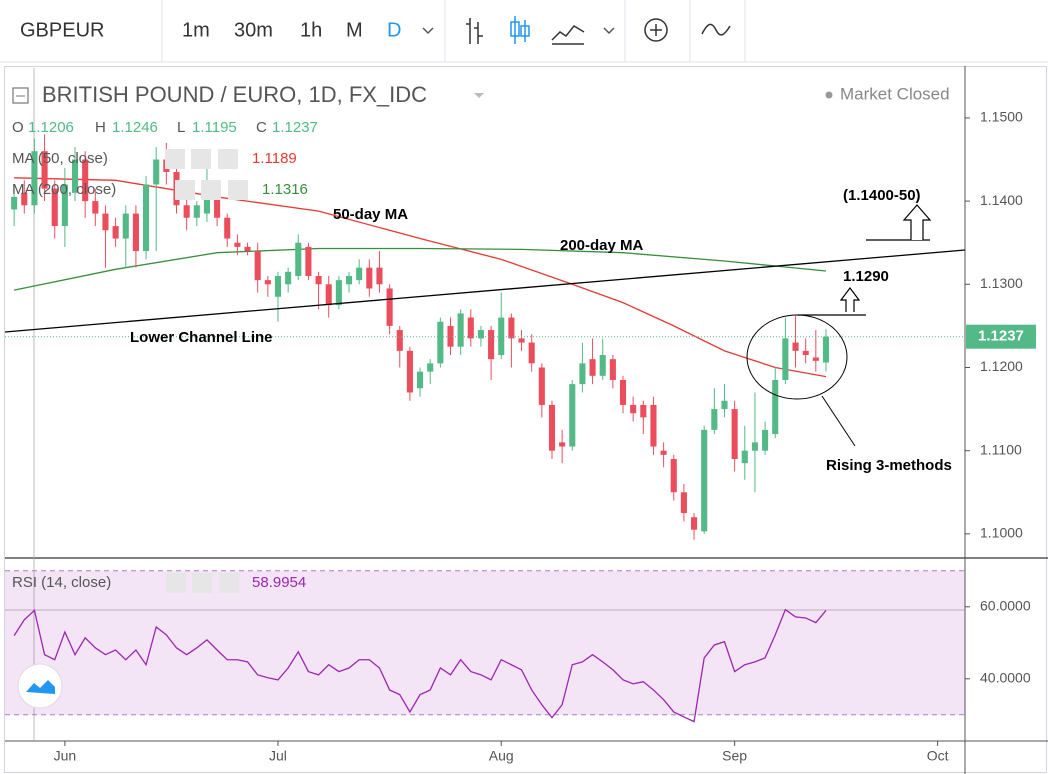 The image size is (1048, 774). What do you see at coordinates (602, 245) in the screenshot?
I see `annotation: 200-day MA` at bounding box center [602, 245].